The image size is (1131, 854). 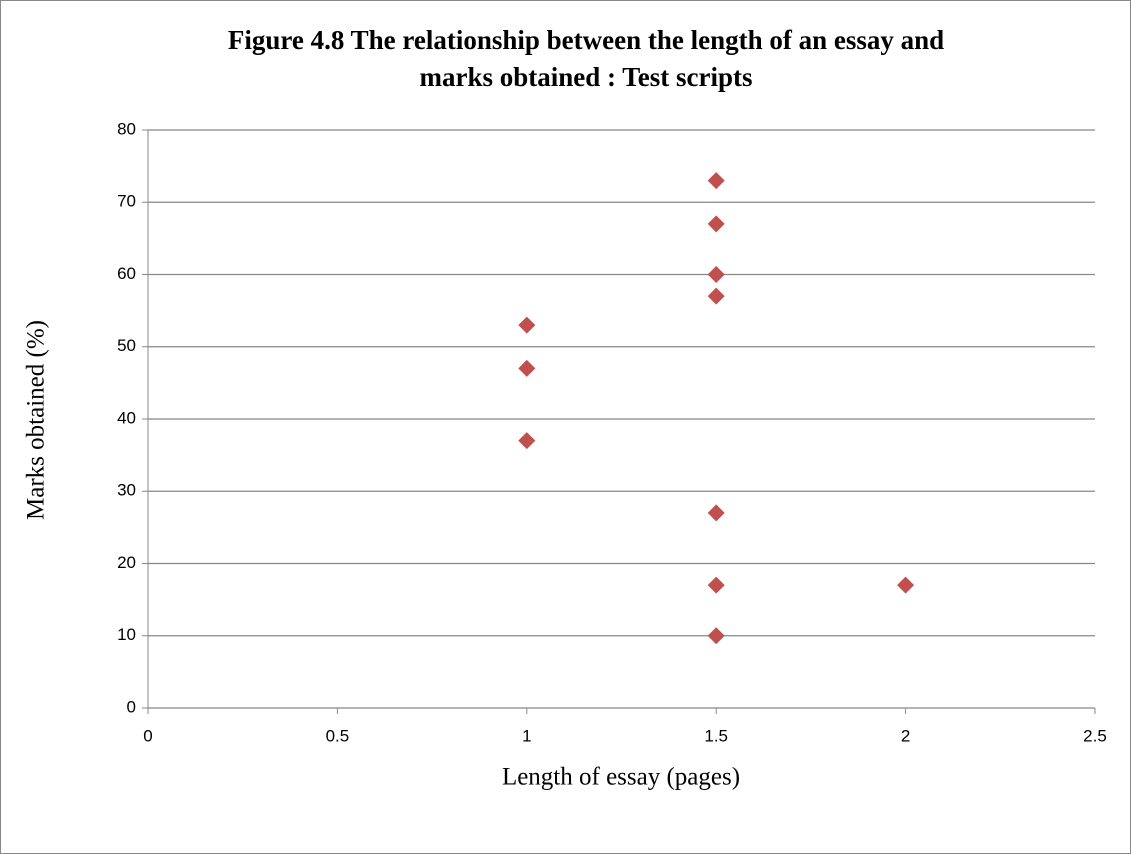 I want to click on y-tick-label: 80, so click(x=126, y=128).